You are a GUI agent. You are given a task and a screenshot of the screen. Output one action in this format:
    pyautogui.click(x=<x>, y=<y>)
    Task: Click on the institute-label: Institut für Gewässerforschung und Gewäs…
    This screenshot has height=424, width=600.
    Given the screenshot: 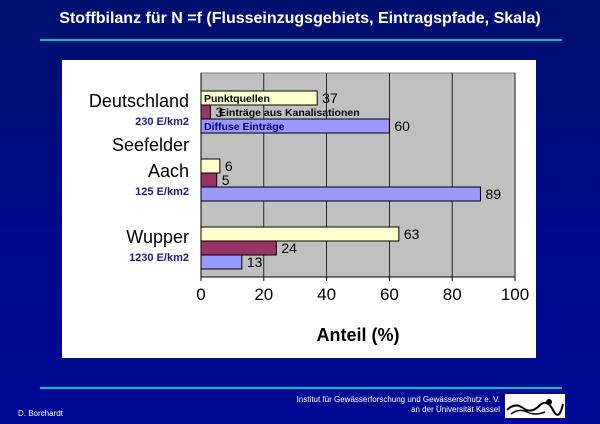 What is the action you would take?
    pyautogui.click(x=375, y=405)
    